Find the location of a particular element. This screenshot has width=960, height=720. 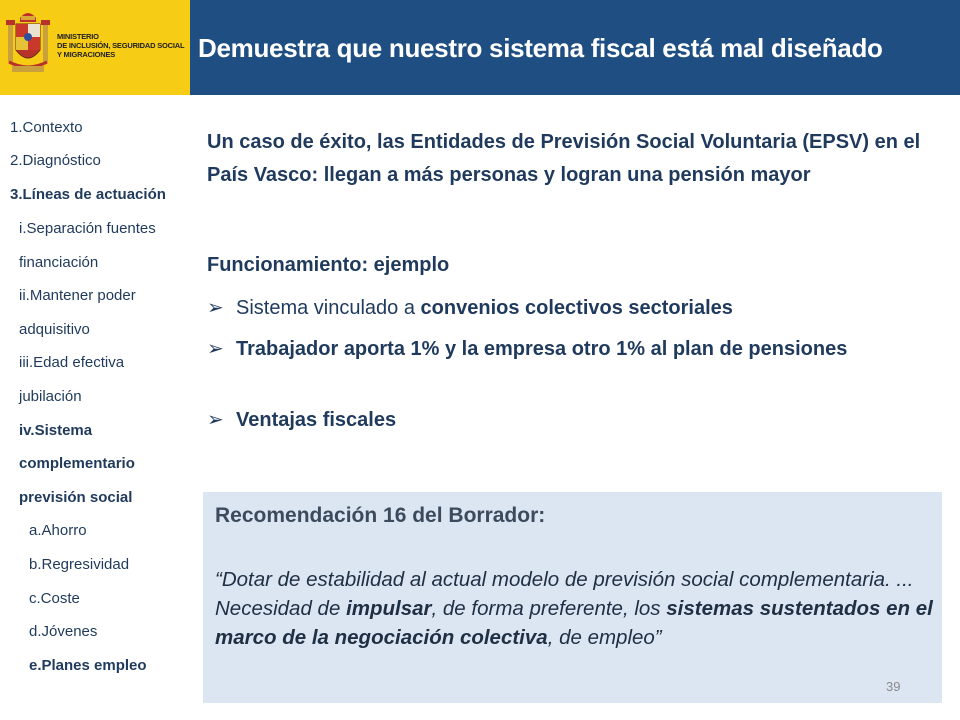

bullet-bold-text: Ventajas fiscales is located at coordinates (316, 420).